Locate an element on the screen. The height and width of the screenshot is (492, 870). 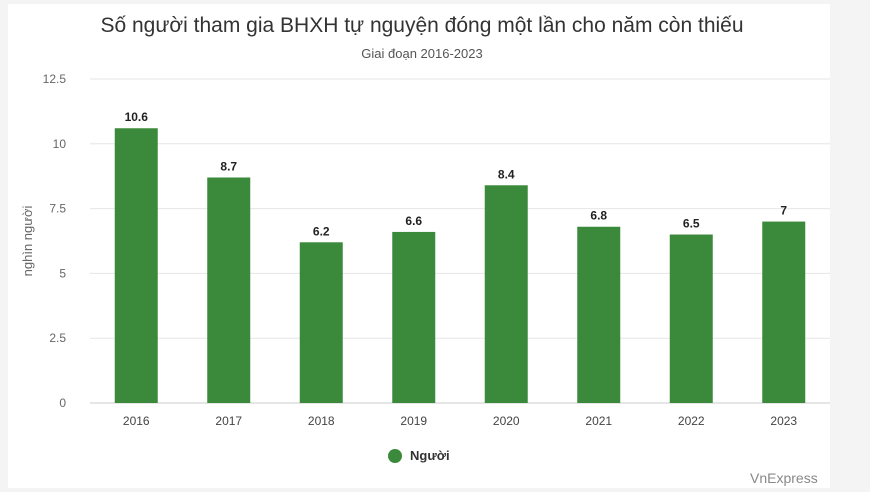
legend-marker is located at coordinates (395, 455).